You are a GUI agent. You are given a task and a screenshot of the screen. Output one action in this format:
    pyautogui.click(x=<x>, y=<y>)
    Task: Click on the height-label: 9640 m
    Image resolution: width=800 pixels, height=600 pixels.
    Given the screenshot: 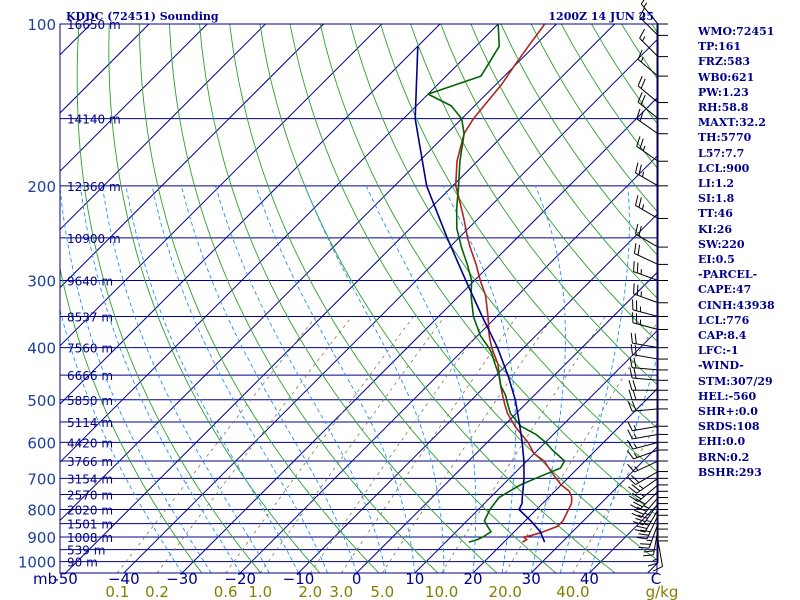 What is the action you would take?
    pyautogui.click(x=90, y=282)
    